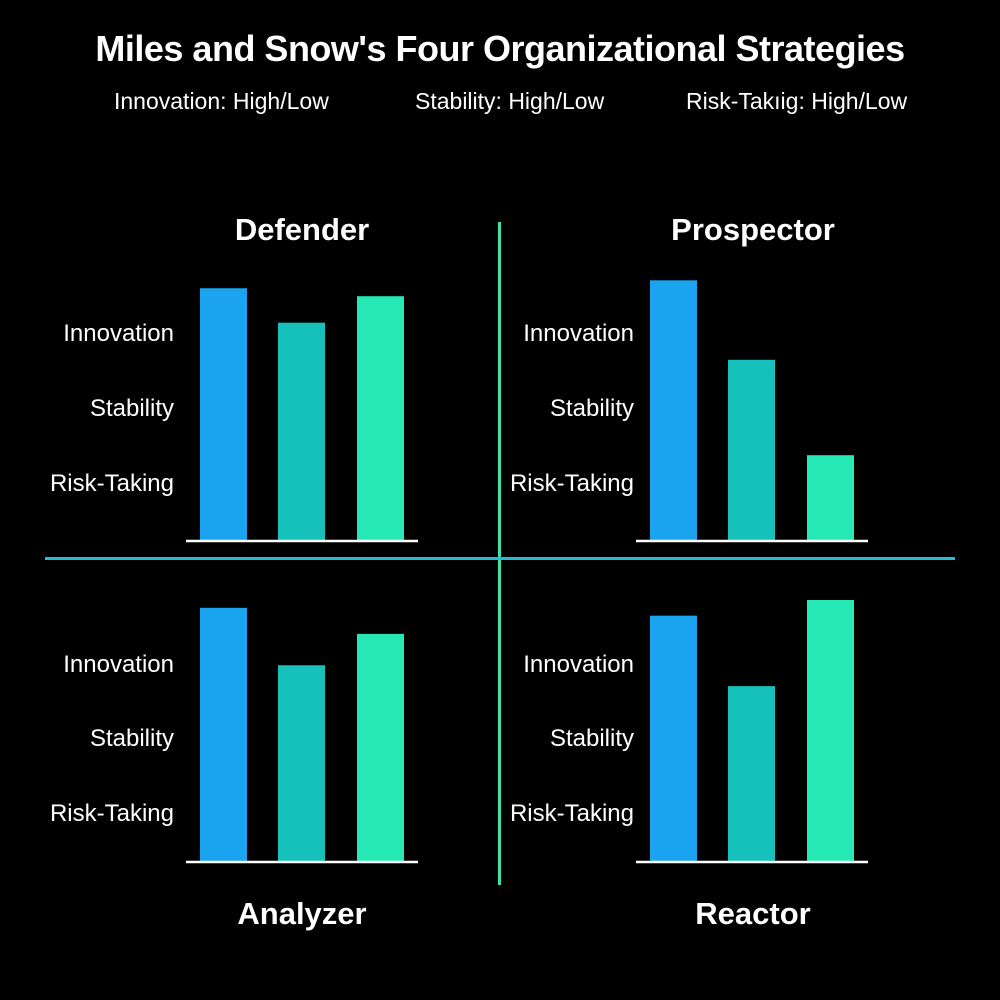  Describe the element at coordinates (751, 449) in the screenshot. I see `prospector-bar-stability` at that location.